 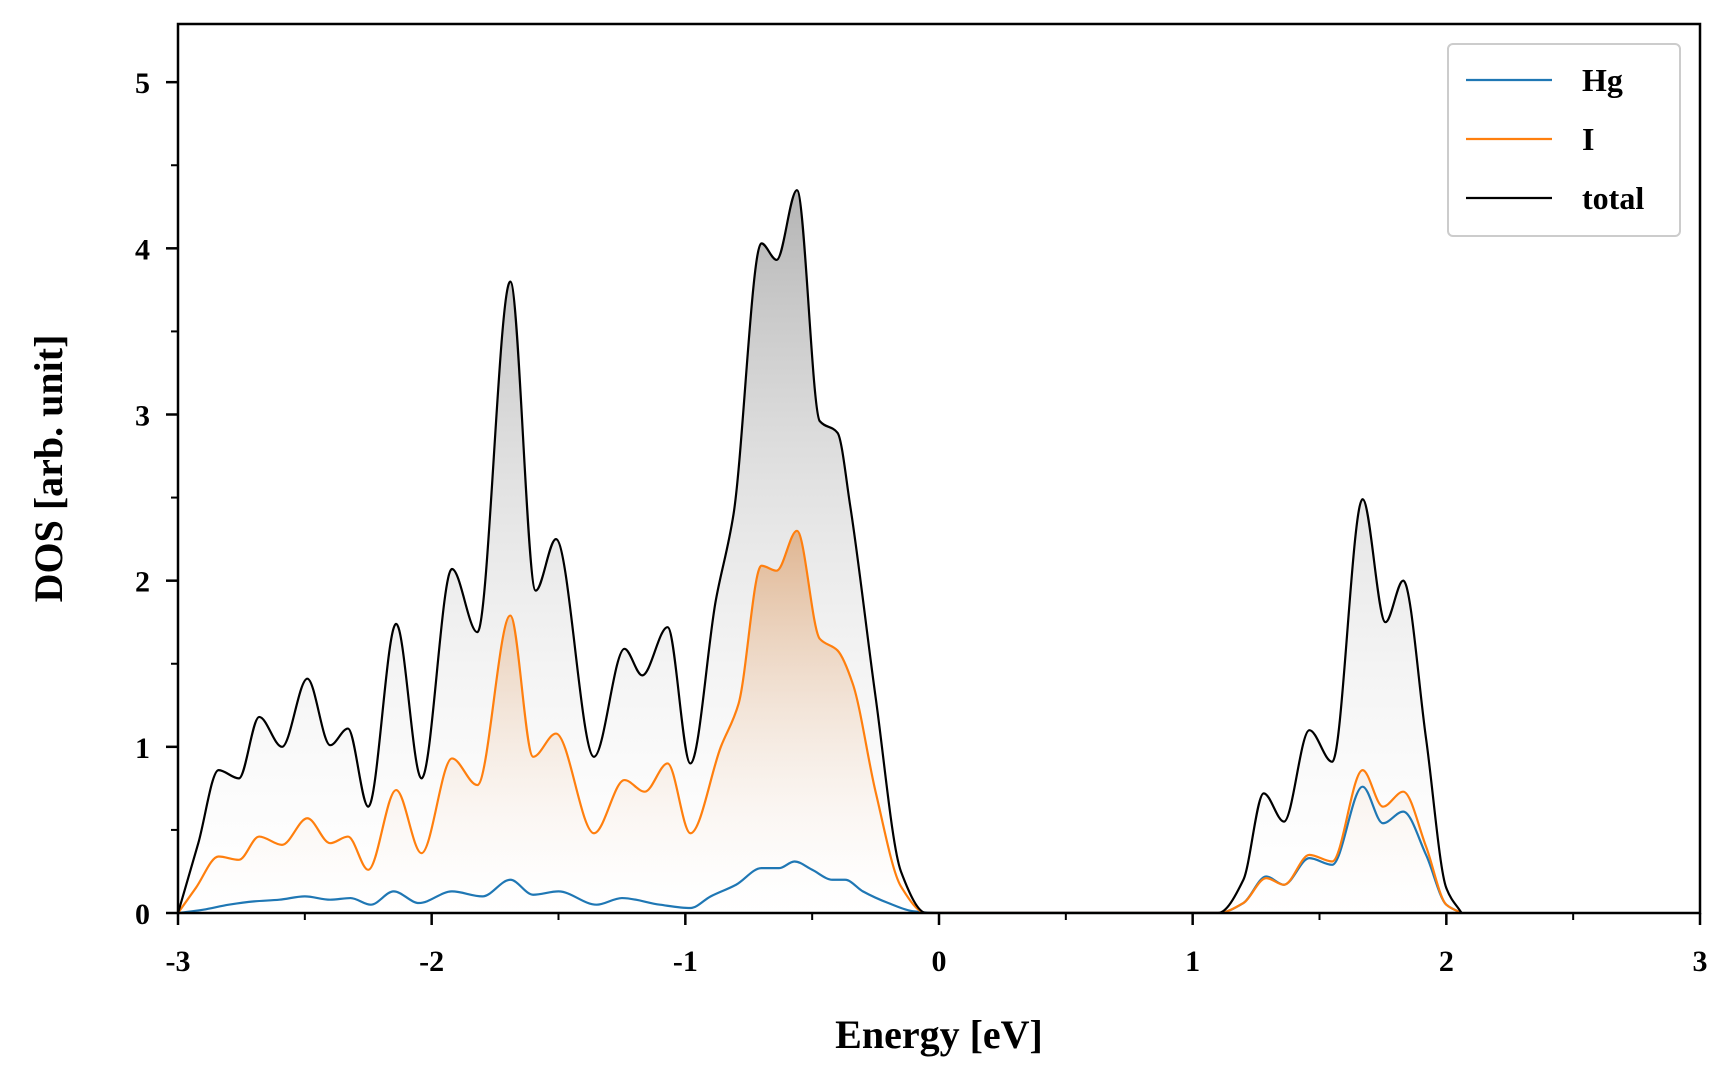 I want to click on legend-label-hg: Hg, so click(x=1602, y=80).